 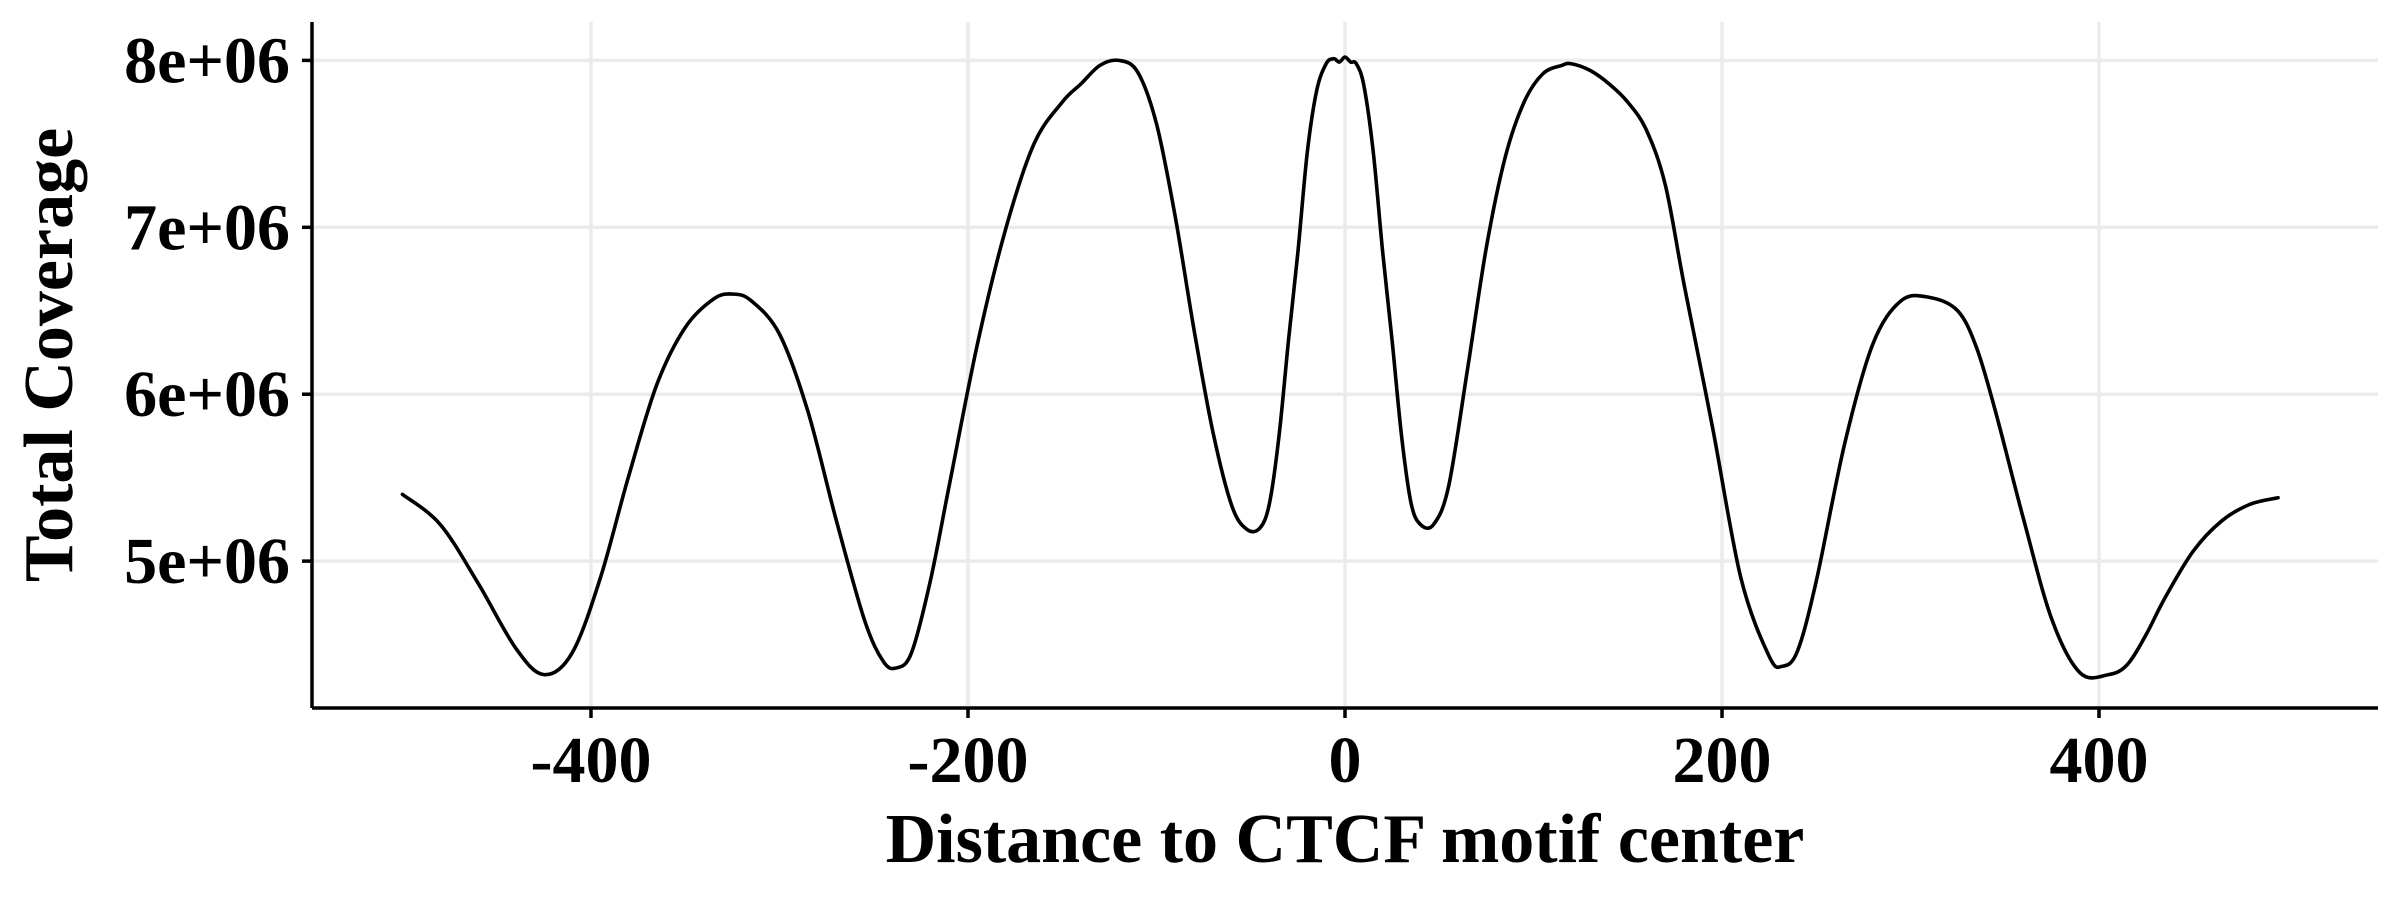 I want to click on x-tick-label: -400, so click(x=590, y=760).